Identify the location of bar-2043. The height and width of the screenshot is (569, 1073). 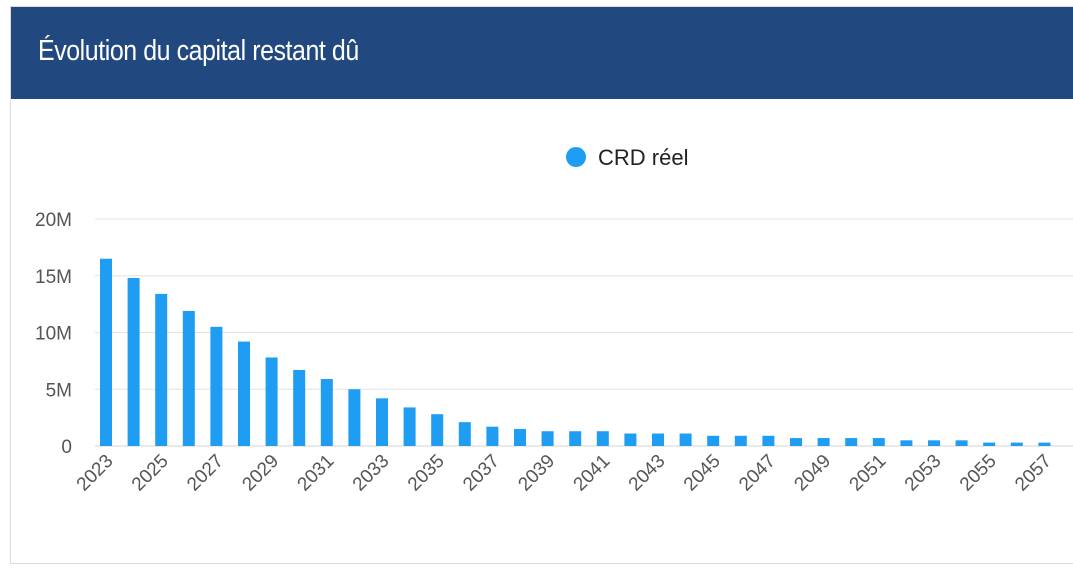
(658, 439).